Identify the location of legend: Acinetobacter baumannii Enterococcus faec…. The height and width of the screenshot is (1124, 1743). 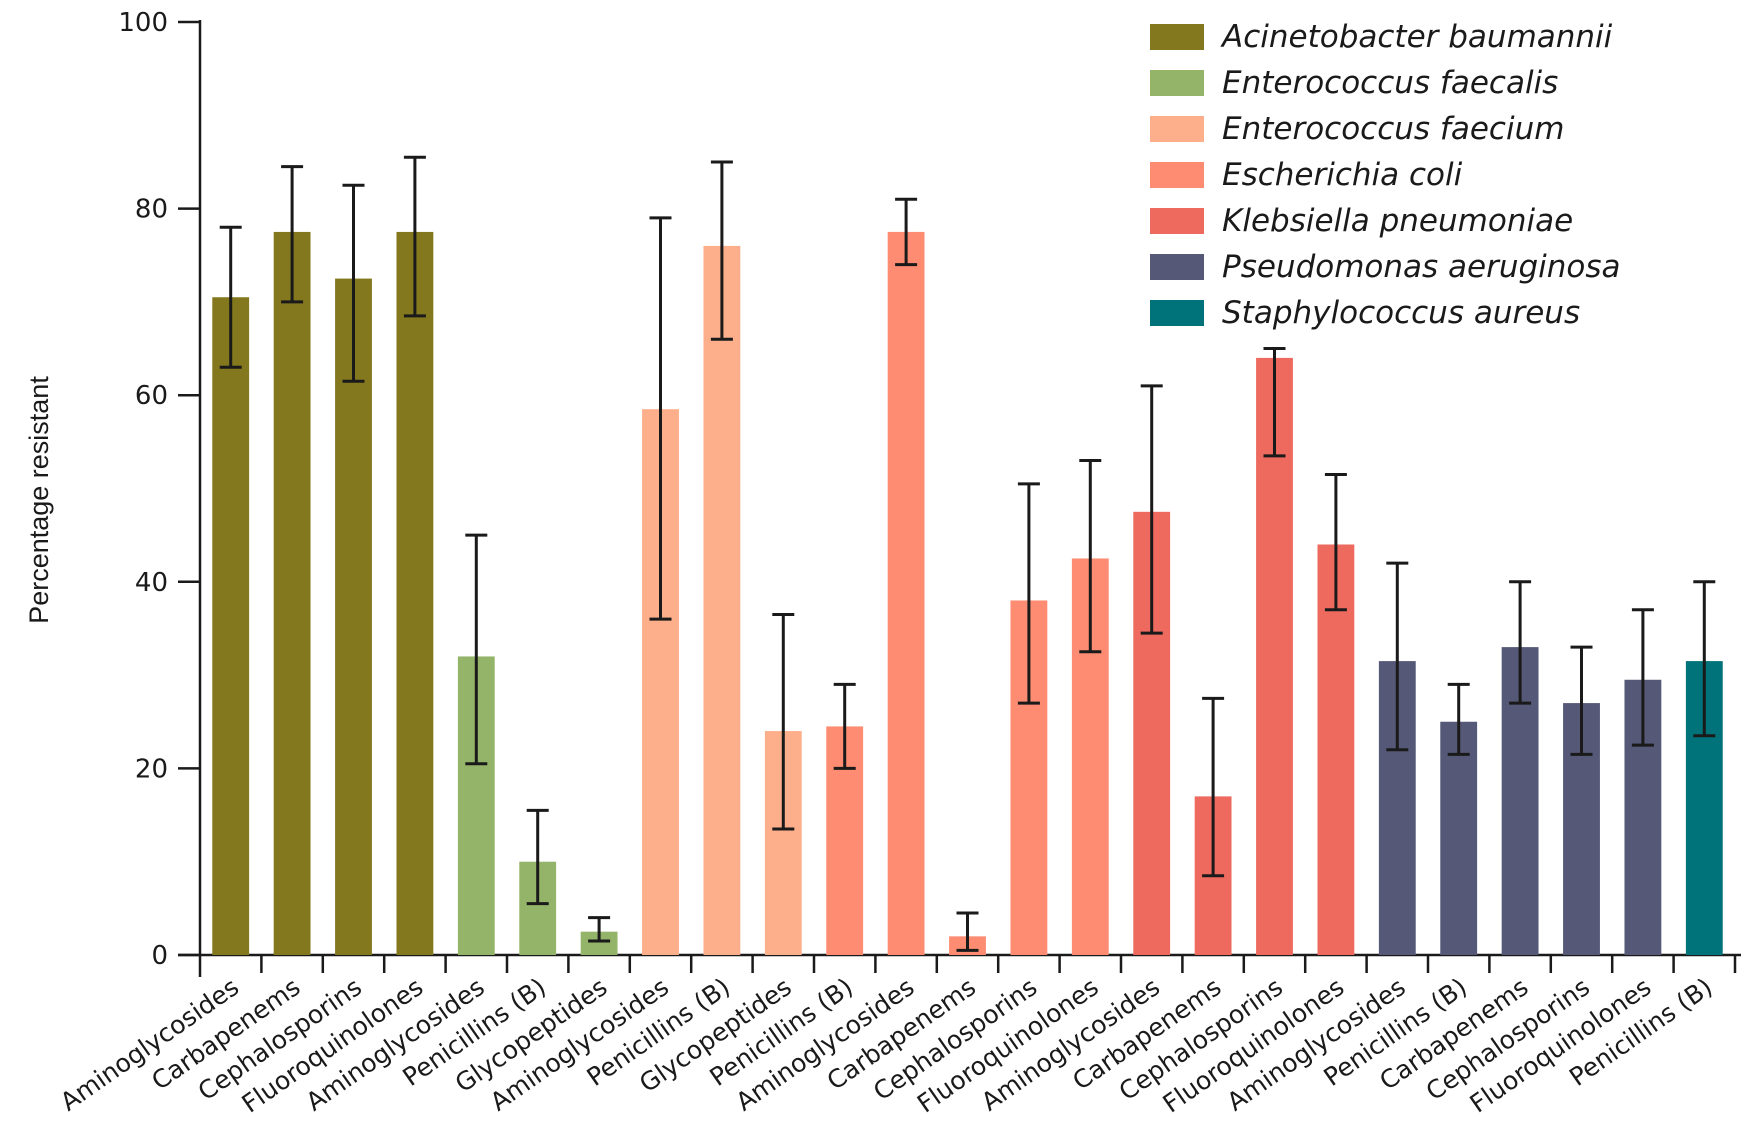
(1385, 175).